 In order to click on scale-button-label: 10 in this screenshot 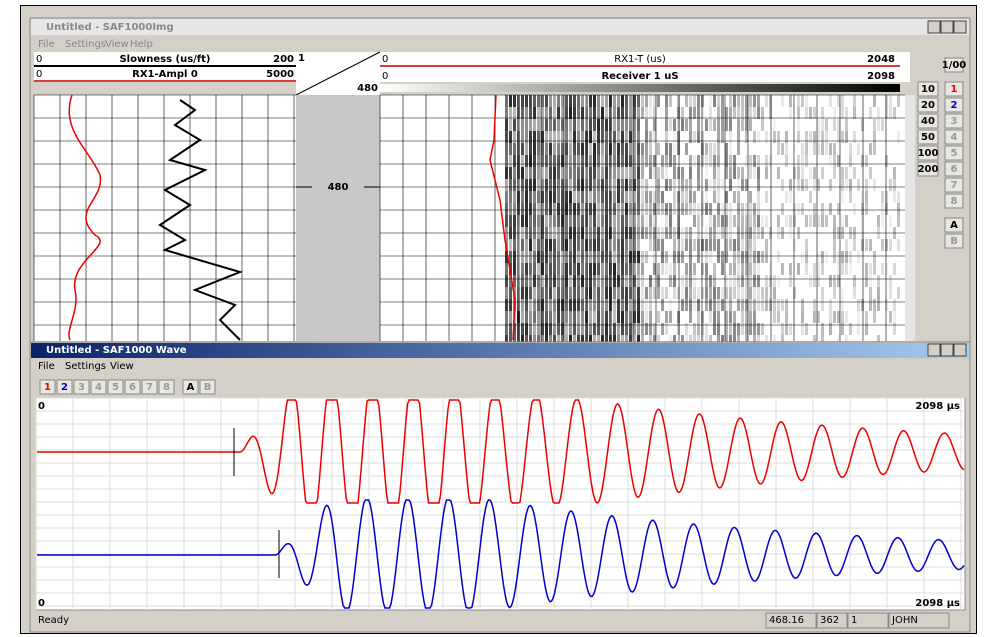, I will do `click(928, 89)`.